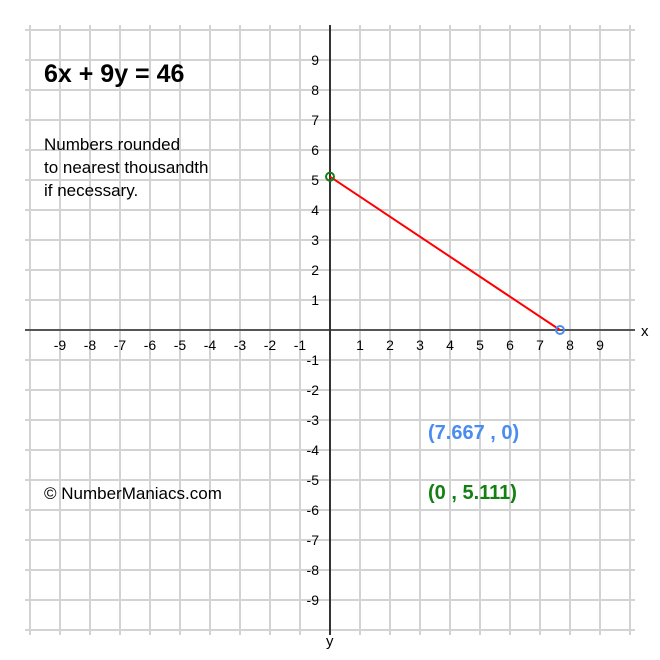 This screenshot has height=660, width=660. Describe the element at coordinates (91, 190) in the screenshot. I see `note-line: if necessary.` at that location.